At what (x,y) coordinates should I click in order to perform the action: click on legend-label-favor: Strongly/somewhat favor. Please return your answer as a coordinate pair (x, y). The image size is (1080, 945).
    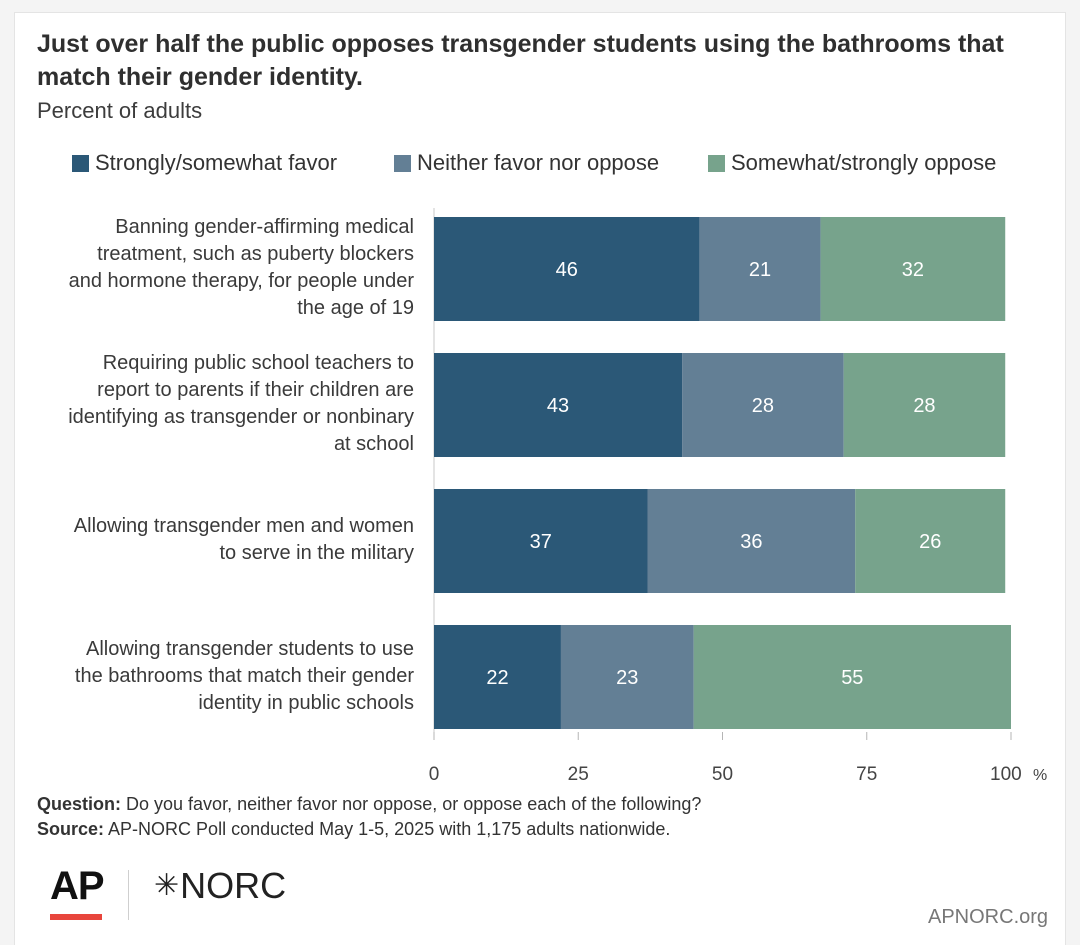
    Looking at the image, I should click on (216, 162).